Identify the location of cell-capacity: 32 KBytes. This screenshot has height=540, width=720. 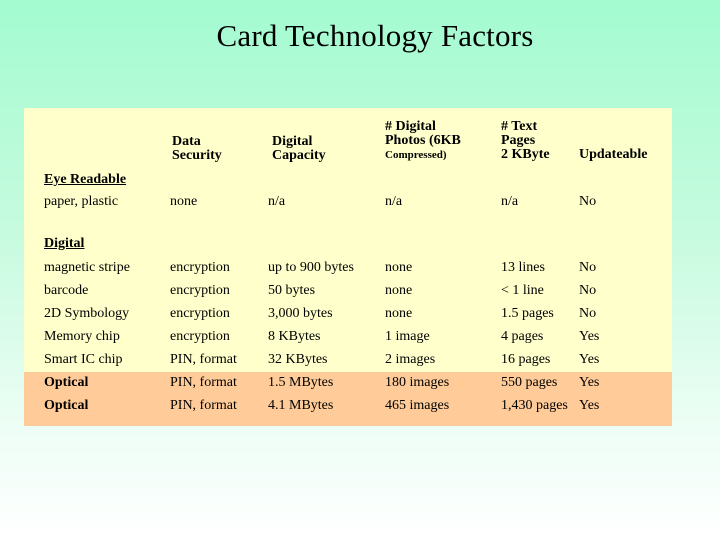
(298, 359).